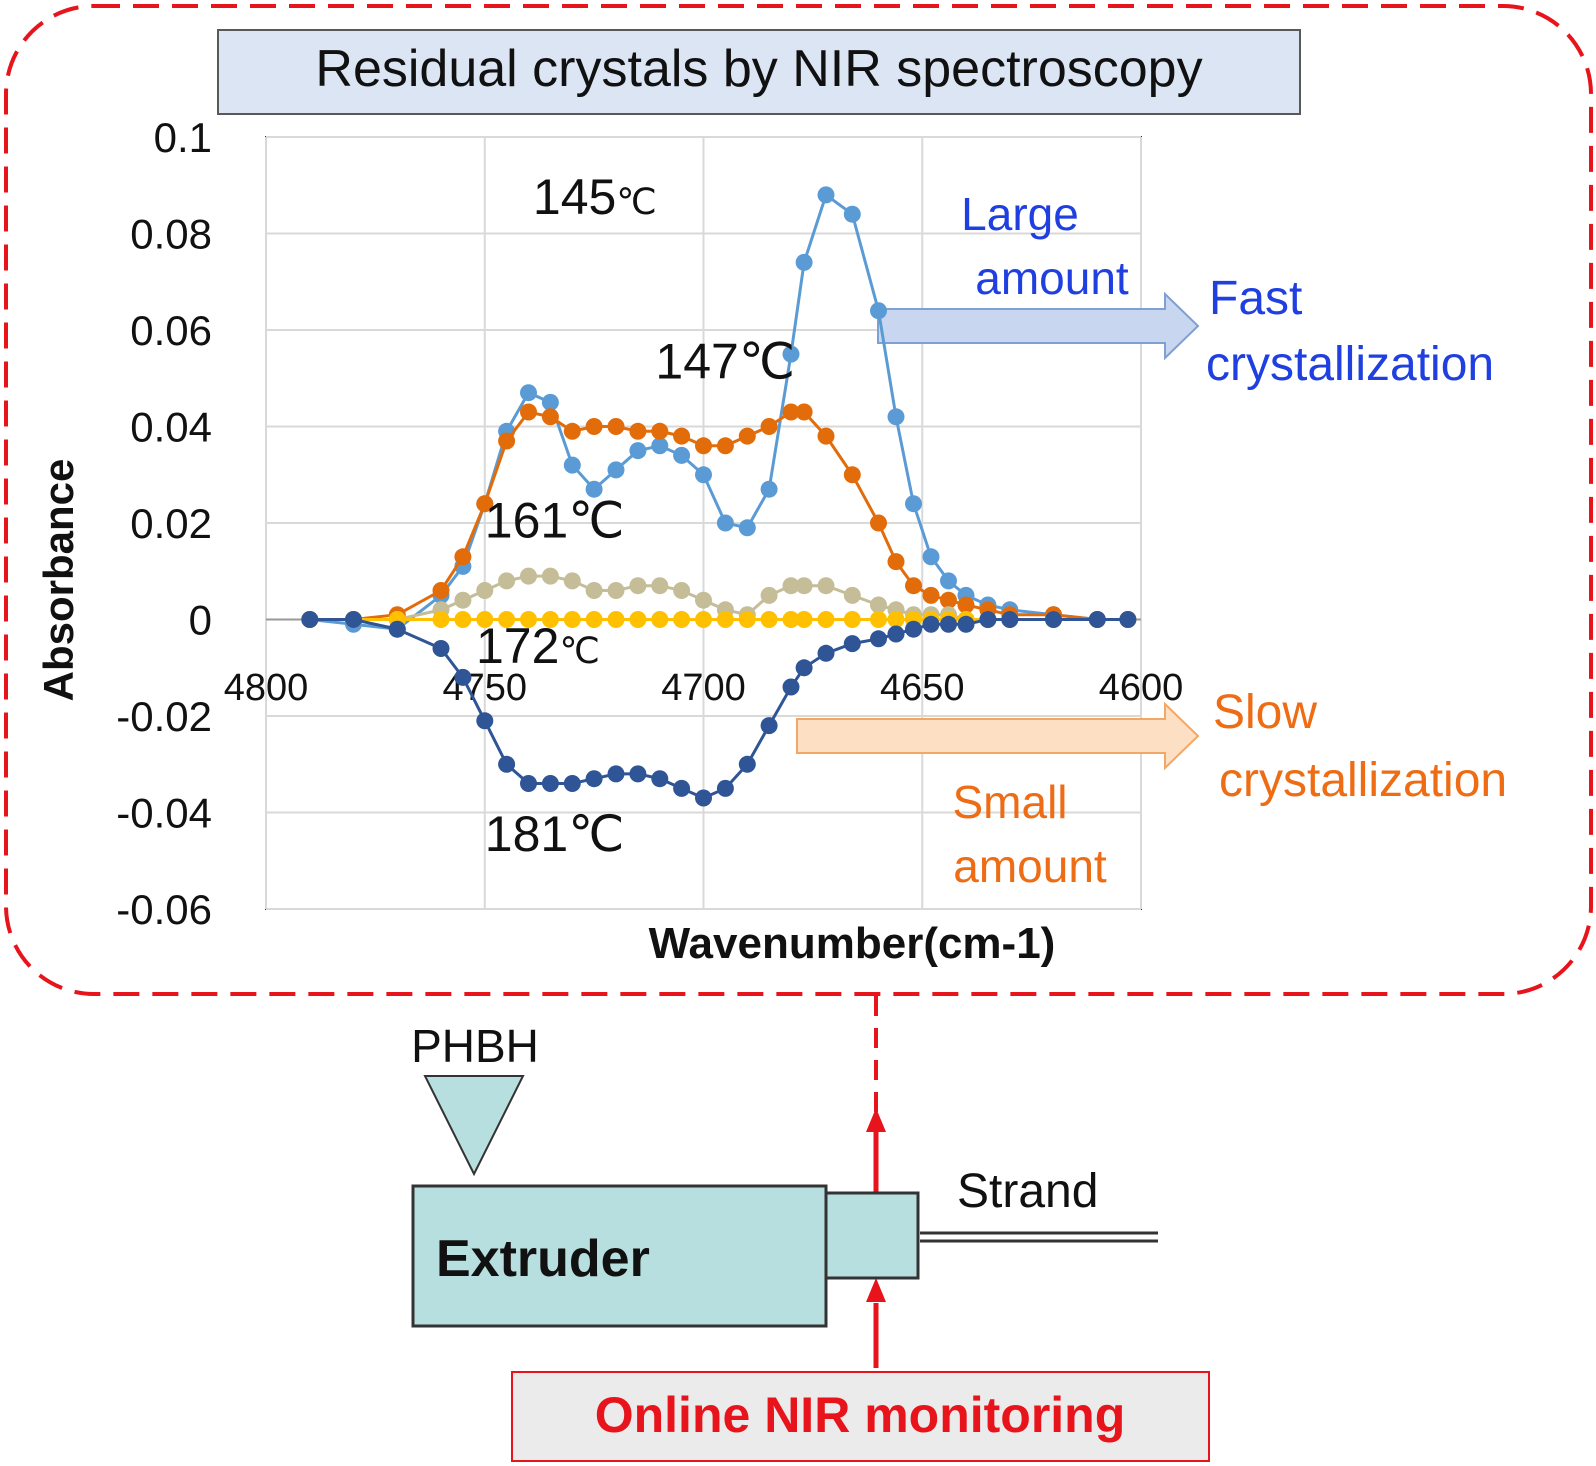 The width and height of the screenshot is (1596, 1466). What do you see at coordinates (475, 1046) in the screenshot?
I see `hopper-label: PHBH` at bounding box center [475, 1046].